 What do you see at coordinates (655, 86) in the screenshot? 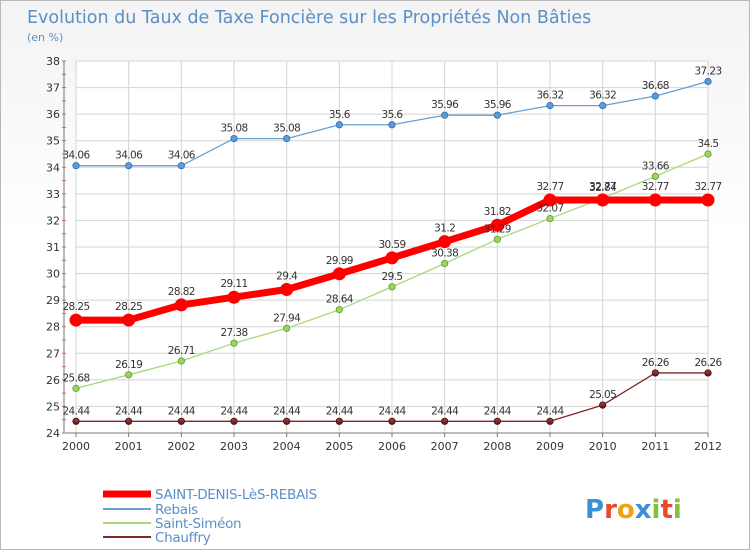
I see `series-rebais-data-label: 36.68` at bounding box center [655, 86].